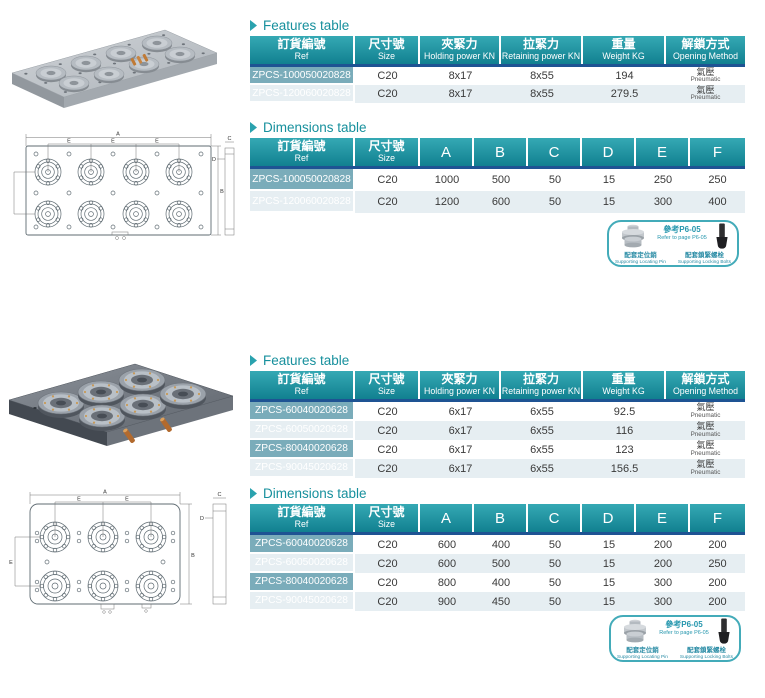 The image size is (765, 698). I want to click on data-cell: 279.5, so click(624, 94).